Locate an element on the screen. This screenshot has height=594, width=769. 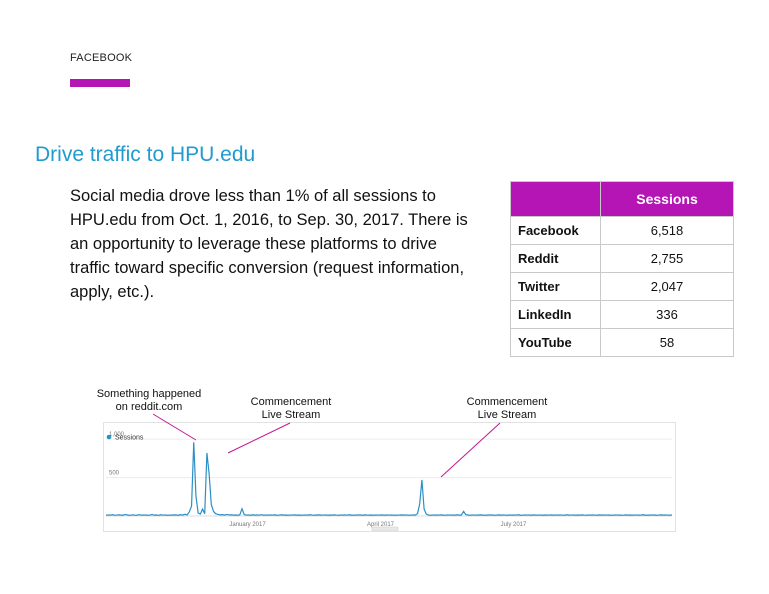
legend-label: Sessions is located at coordinates (129, 438).